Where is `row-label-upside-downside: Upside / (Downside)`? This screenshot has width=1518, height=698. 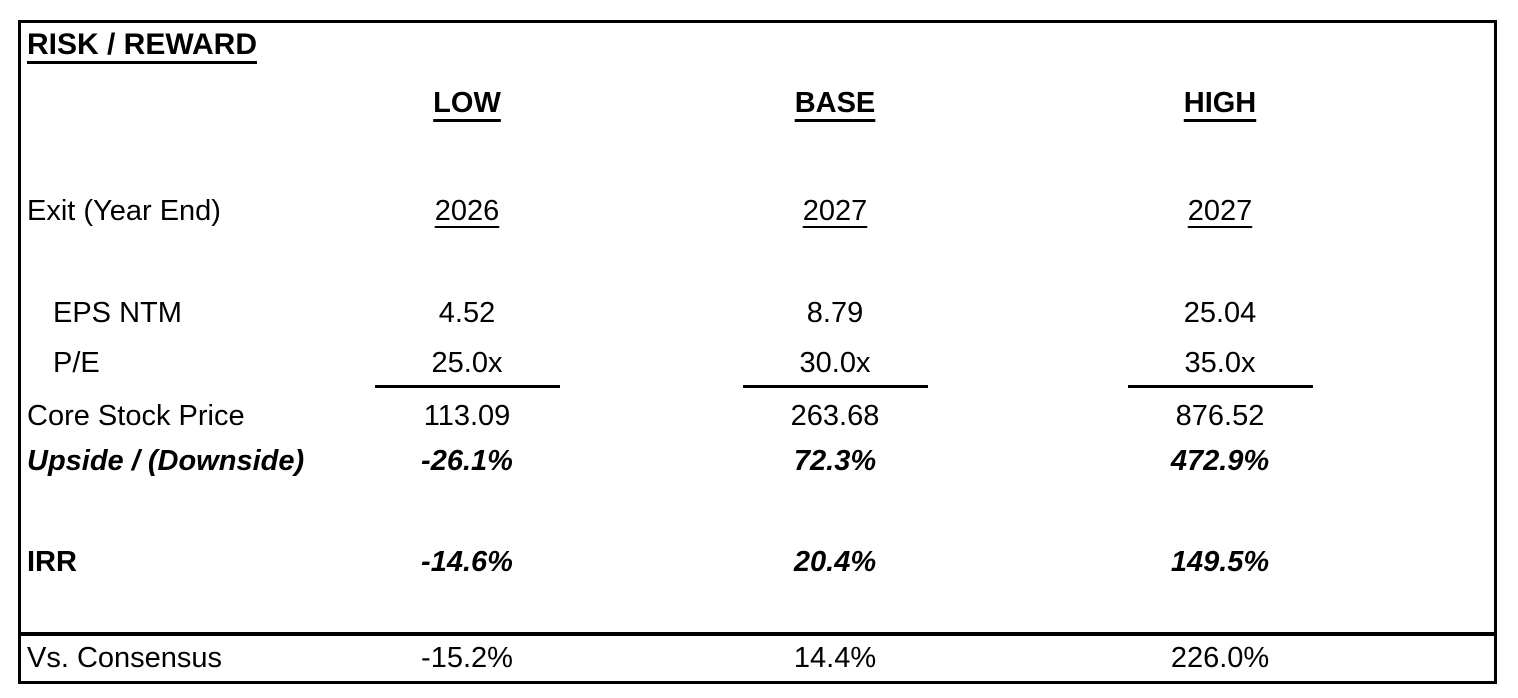
row-label-upside-downside: Upside / (Downside) is located at coordinates (166, 461).